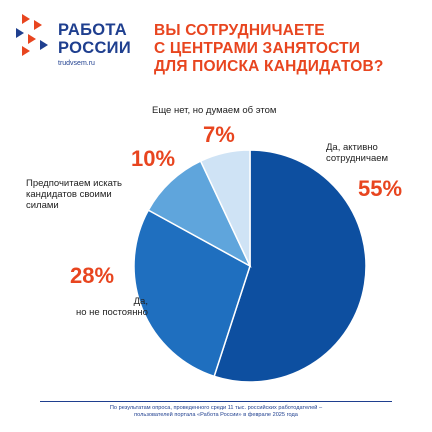 The width and height of the screenshot is (432, 432). I want to click on slice-label-1: Да, но не постоянно, so click(112, 307).